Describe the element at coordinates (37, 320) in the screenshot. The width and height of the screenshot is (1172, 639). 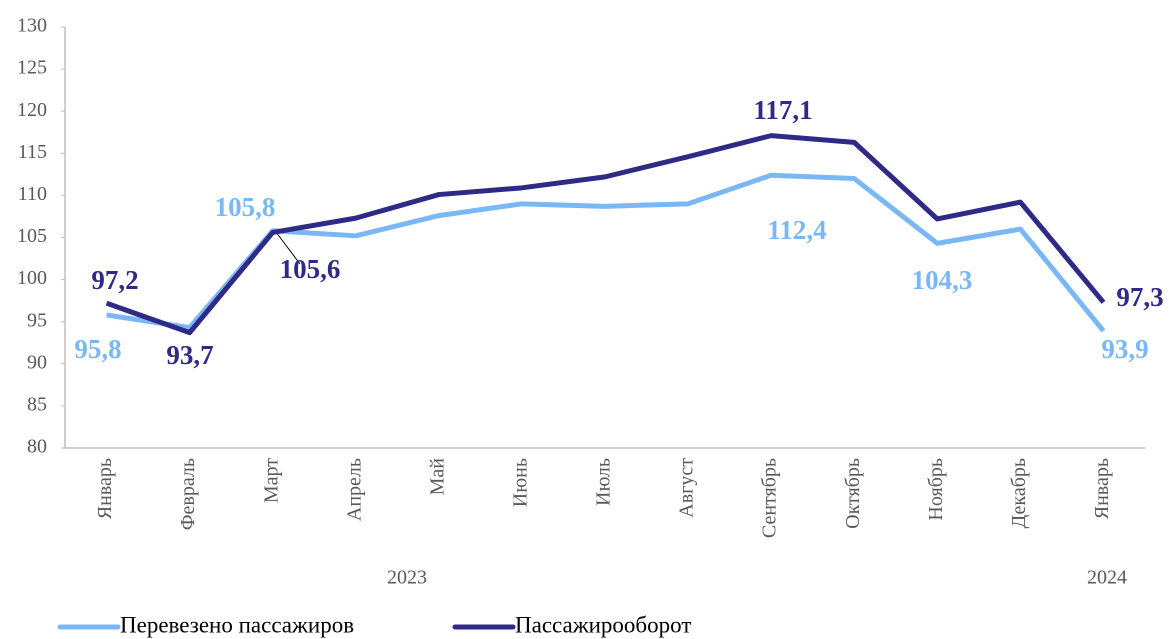
I see `y-tick-label: 95` at that location.